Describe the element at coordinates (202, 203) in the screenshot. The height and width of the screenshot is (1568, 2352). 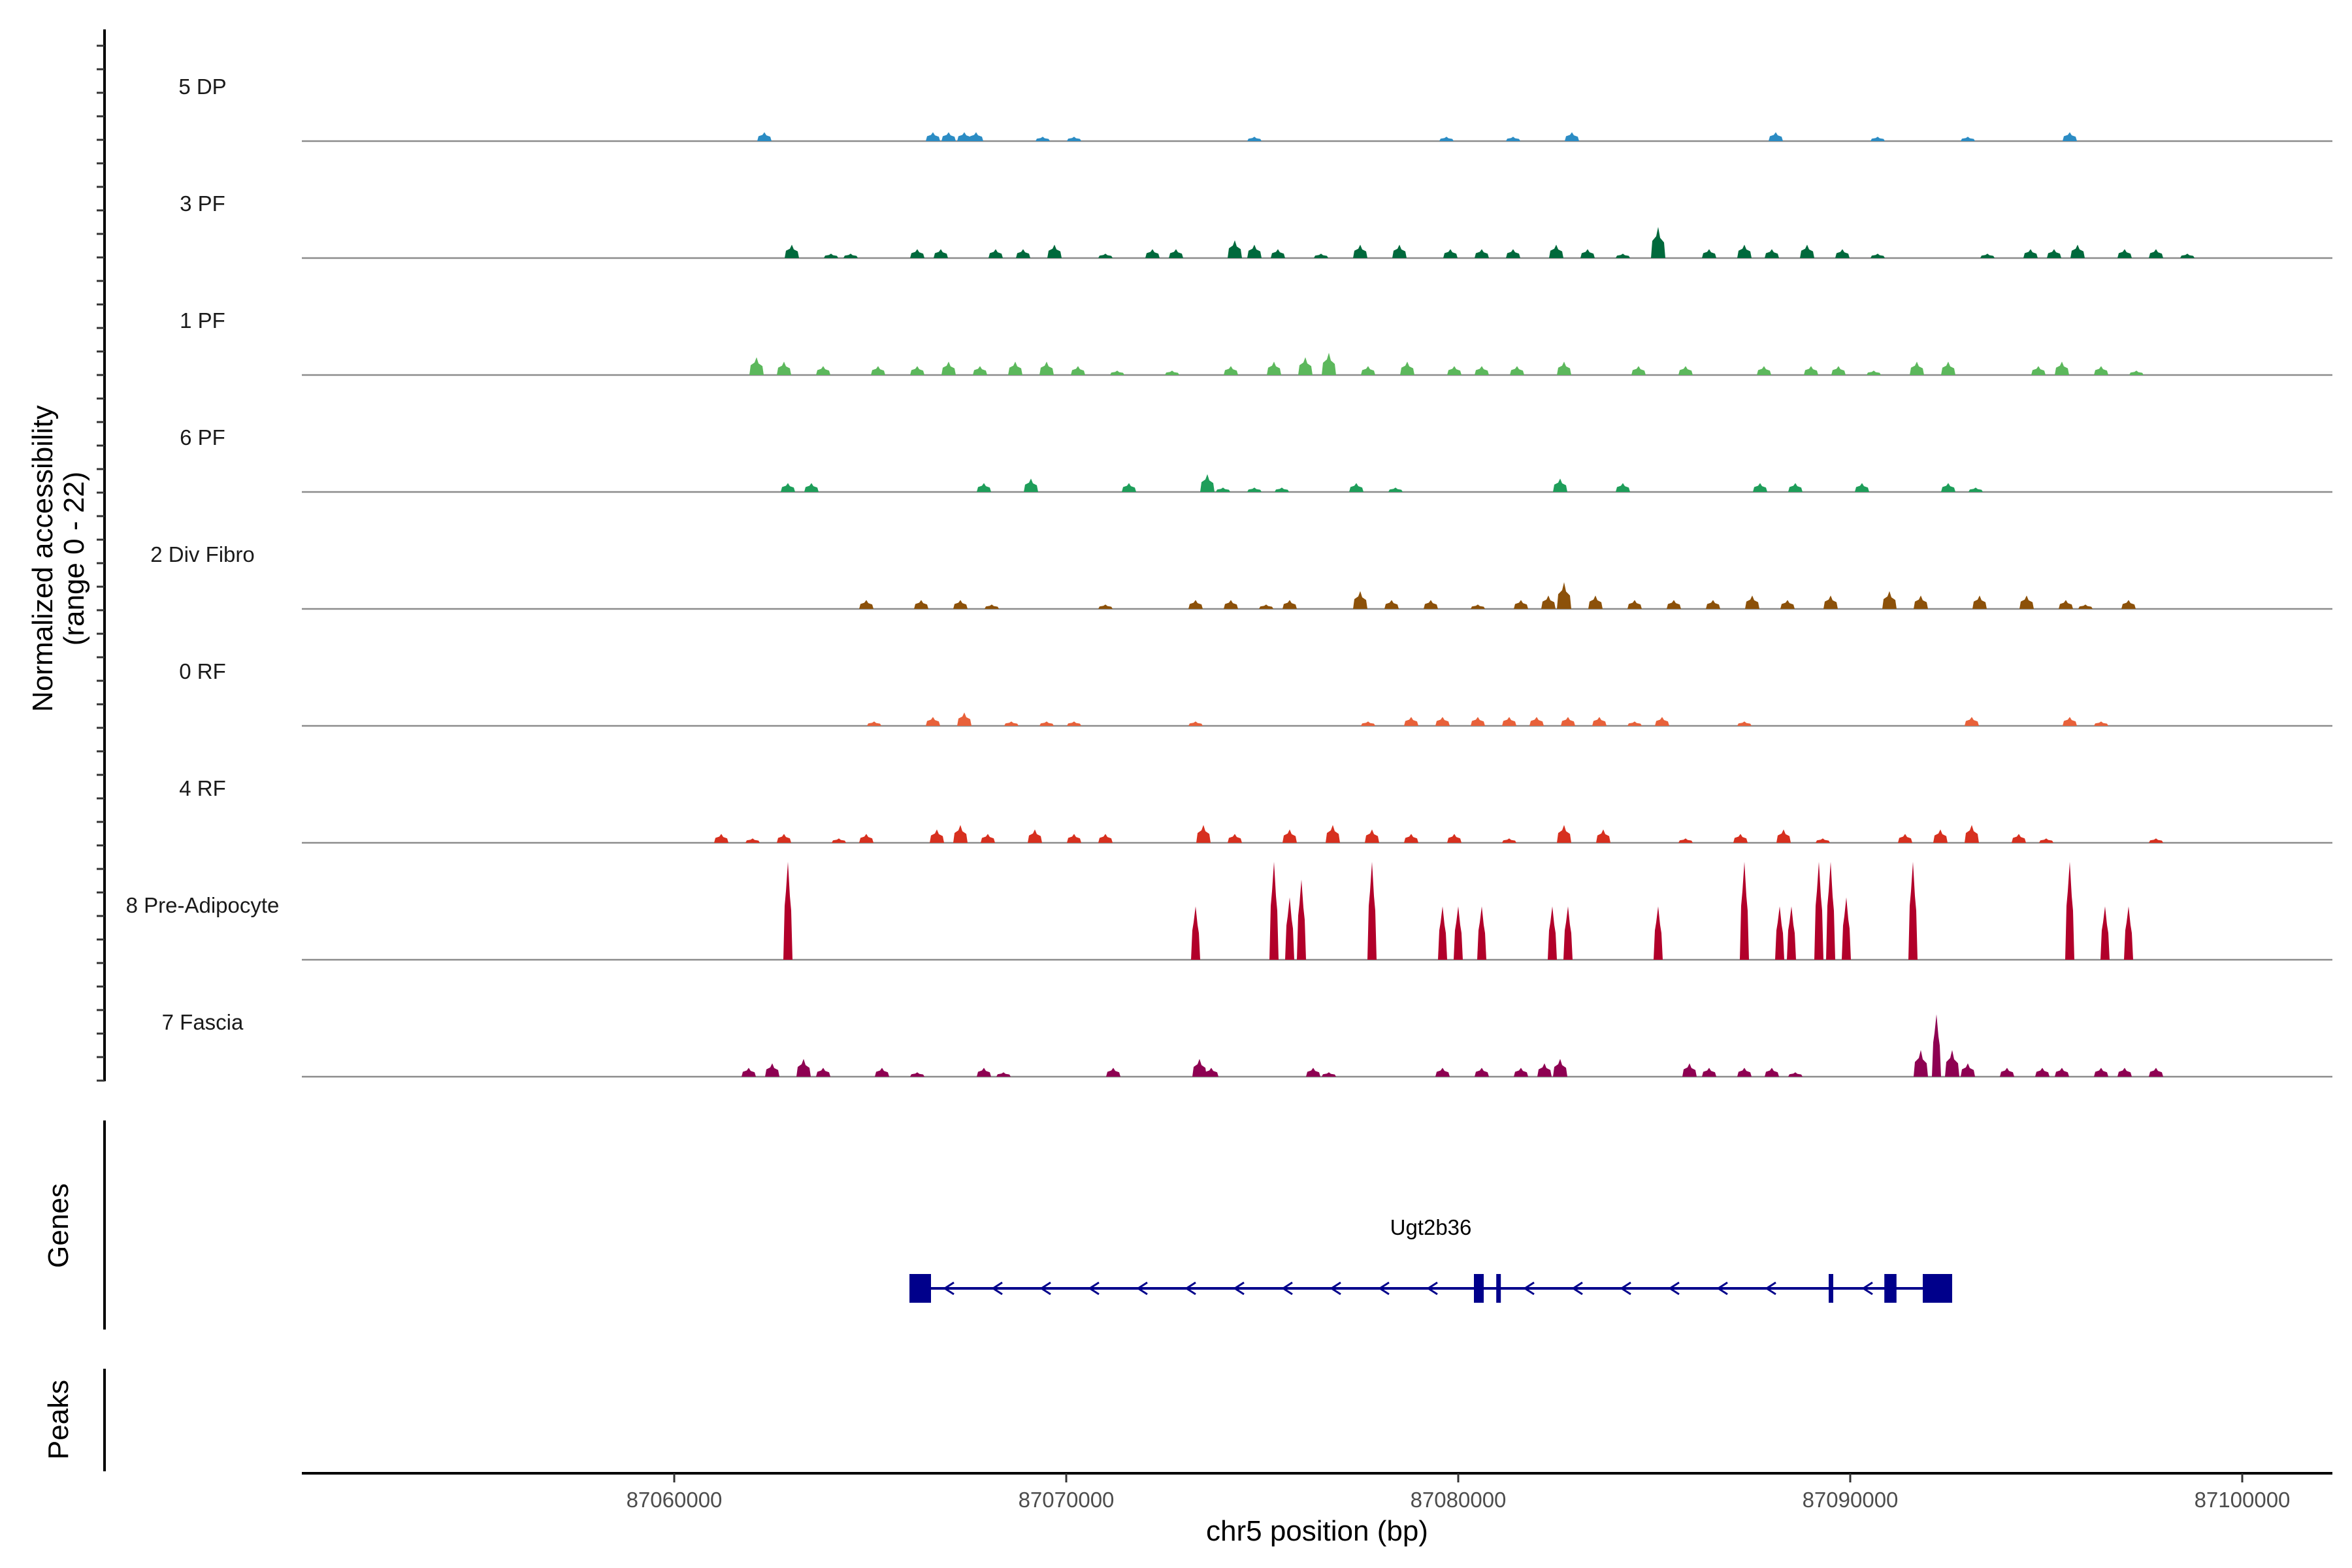
I see `track-label: 3 PF` at that location.